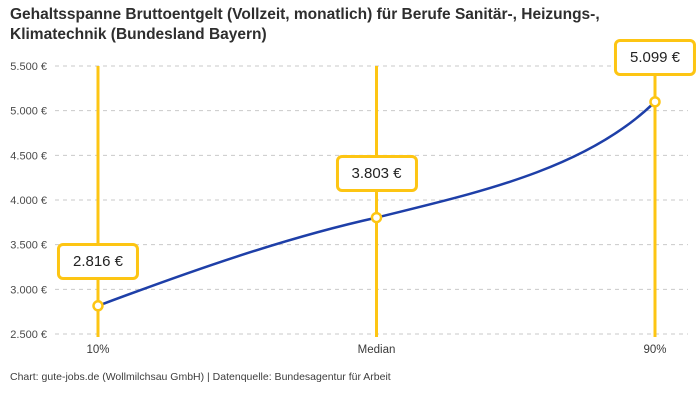  I want to click on y-axis-tick-label: 4.000 €, so click(28, 201).